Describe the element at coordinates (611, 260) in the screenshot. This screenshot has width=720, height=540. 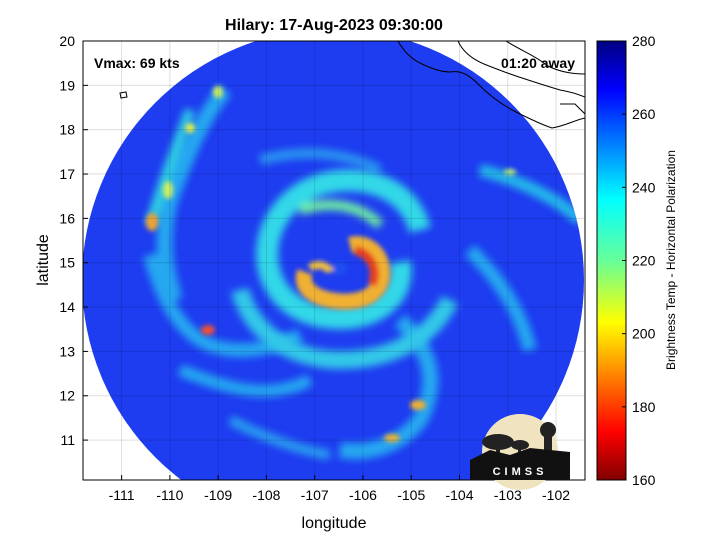
I see `colorbar-gradient` at that location.